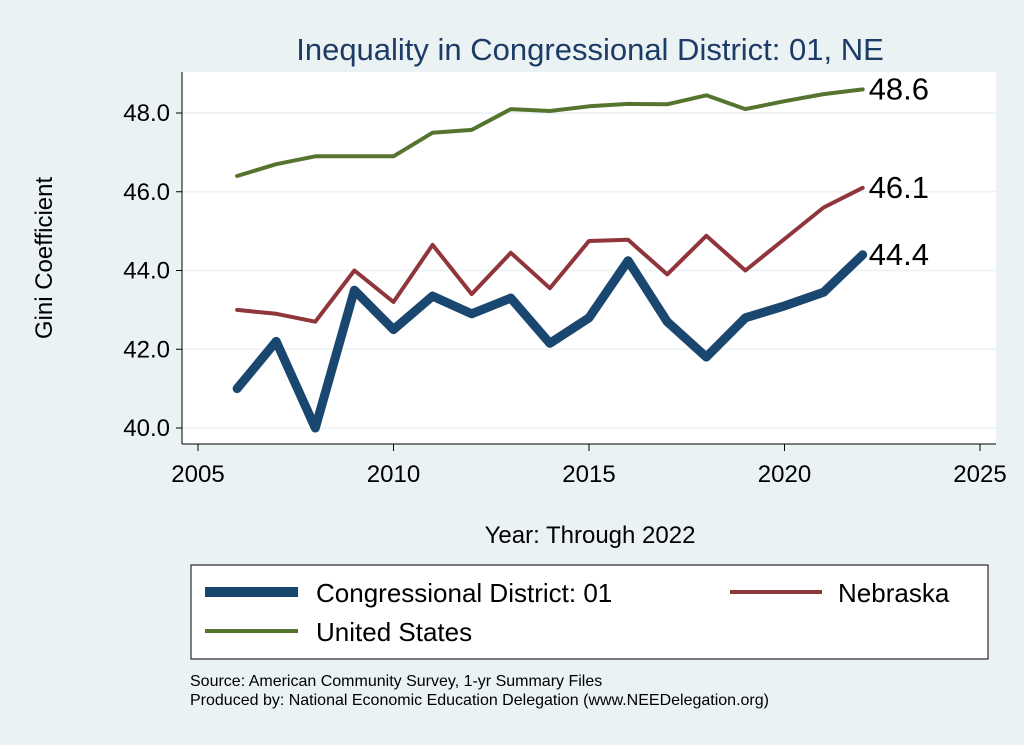 The image size is (1024, 745). What do you see at coordinates (197, 474) in the screenshot?
I see `x-tick-label: 2005` at bounding box center [197, 474].